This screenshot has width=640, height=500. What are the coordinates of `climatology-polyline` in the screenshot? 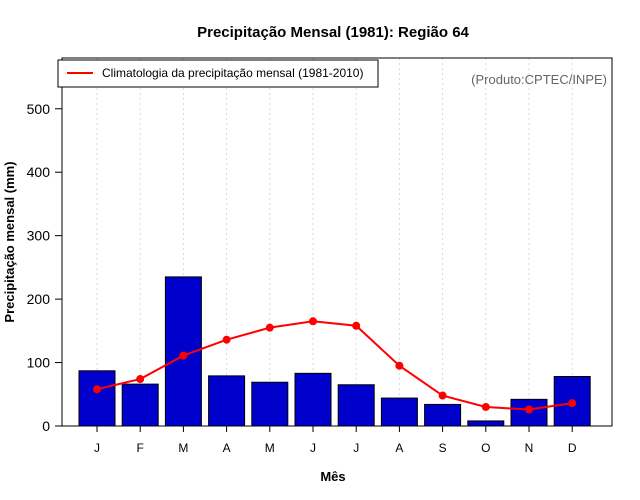 It's located at (334, 365).